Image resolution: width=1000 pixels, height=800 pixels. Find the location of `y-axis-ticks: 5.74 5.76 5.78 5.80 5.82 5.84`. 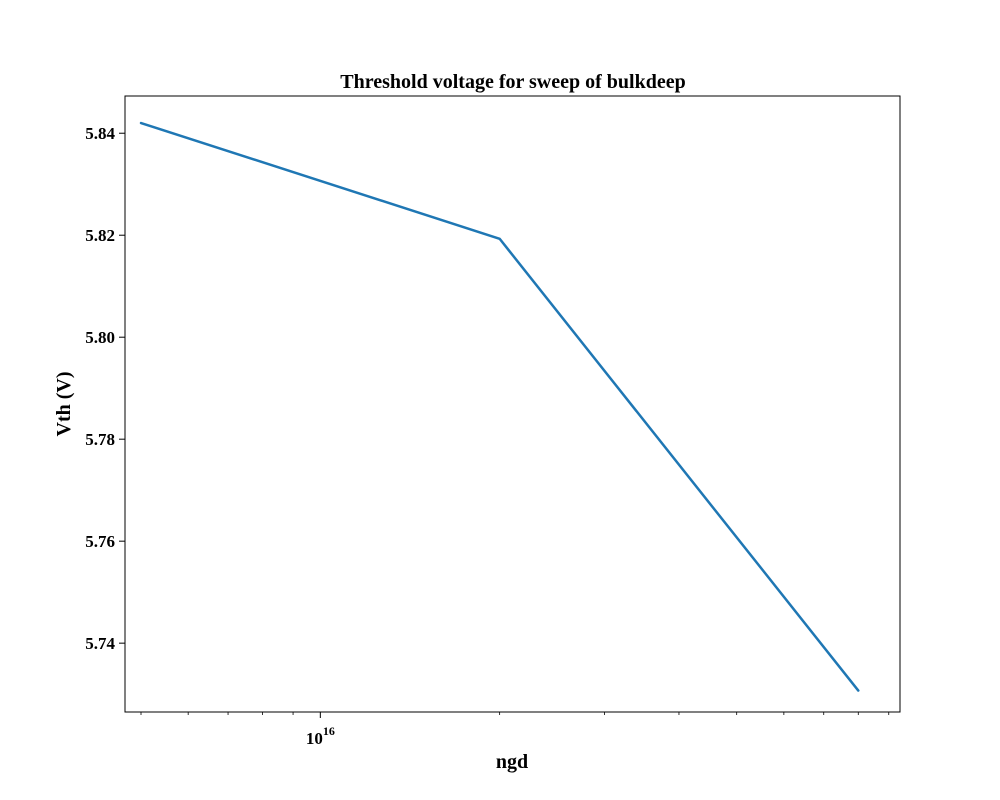

y-axis-ticks: 5.74 5.76 5.78 5.80 5.82 5.84 is located at coordinates (105, 388).